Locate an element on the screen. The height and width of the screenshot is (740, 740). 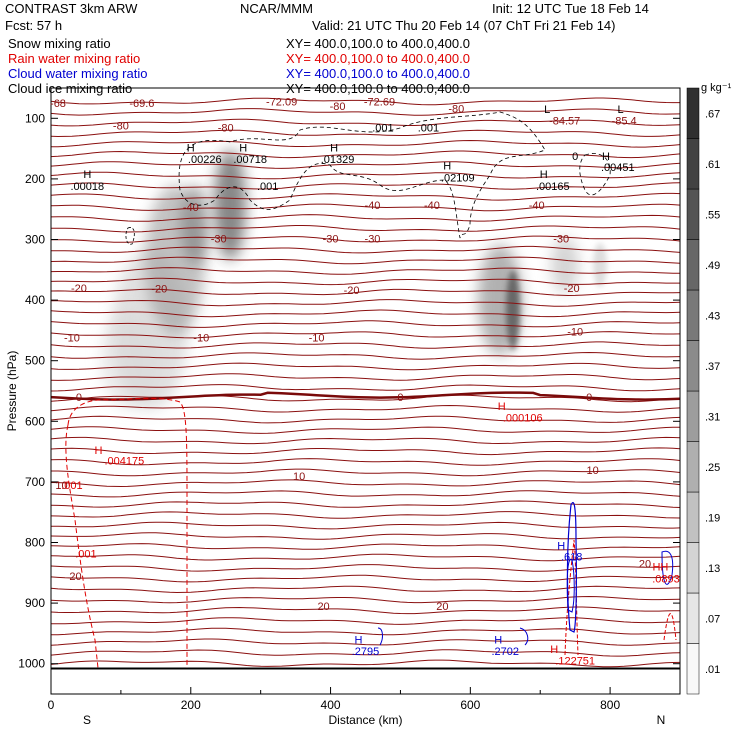
temperature-label: -20 is located at coordinates (159, 290).